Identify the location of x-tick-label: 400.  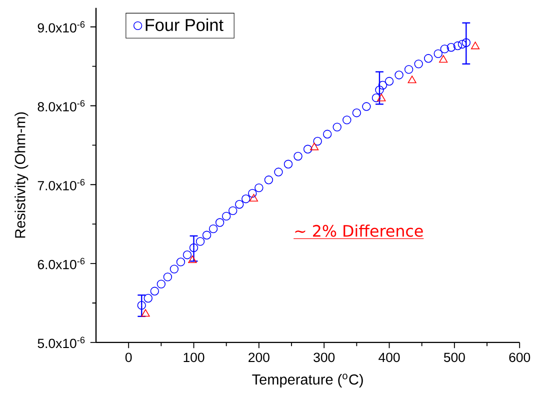
(389, 357).